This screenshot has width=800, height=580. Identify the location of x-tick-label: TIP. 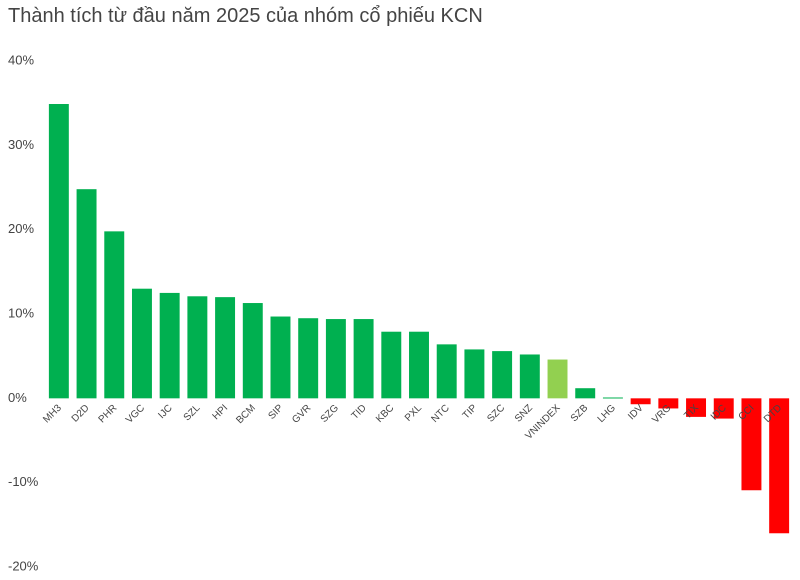
(470, 411).